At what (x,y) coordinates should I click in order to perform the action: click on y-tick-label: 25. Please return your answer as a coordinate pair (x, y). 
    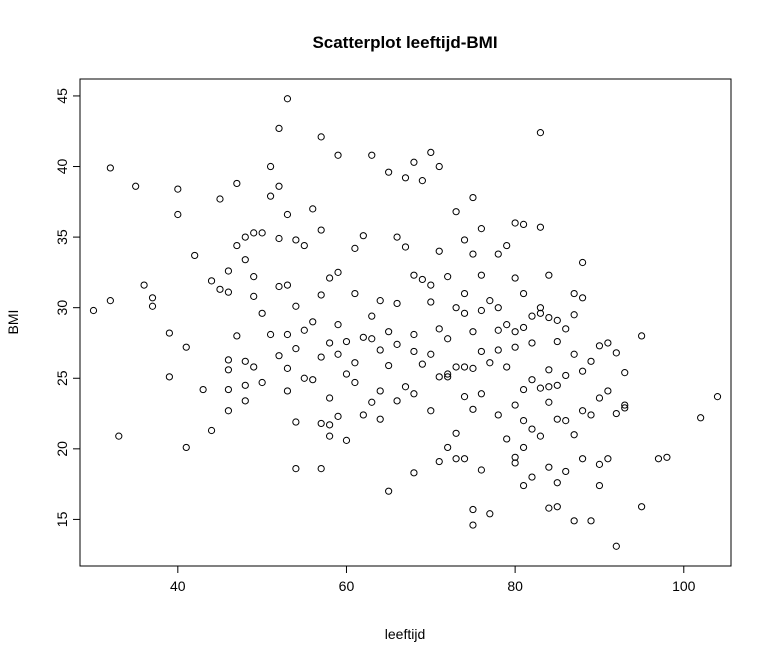
    Looking at the image, I should click on (62, 378).